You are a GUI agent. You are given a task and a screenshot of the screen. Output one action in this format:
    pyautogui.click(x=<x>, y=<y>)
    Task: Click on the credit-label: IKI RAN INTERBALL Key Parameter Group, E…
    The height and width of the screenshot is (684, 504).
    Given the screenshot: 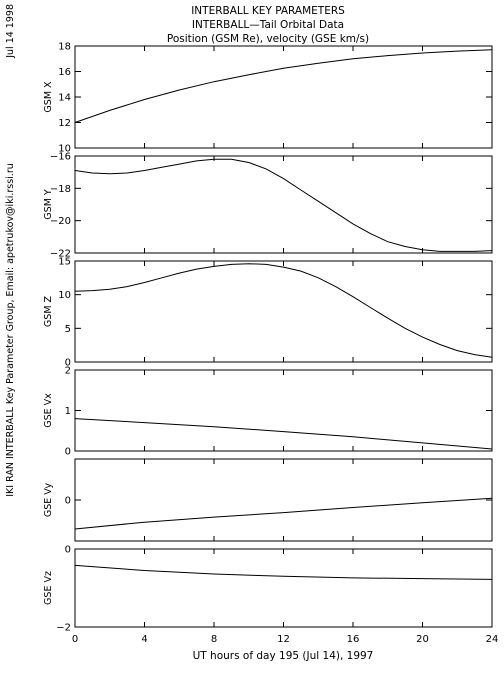 What is the action you would take?
    pyautogui.click(x=10, y=330)
    